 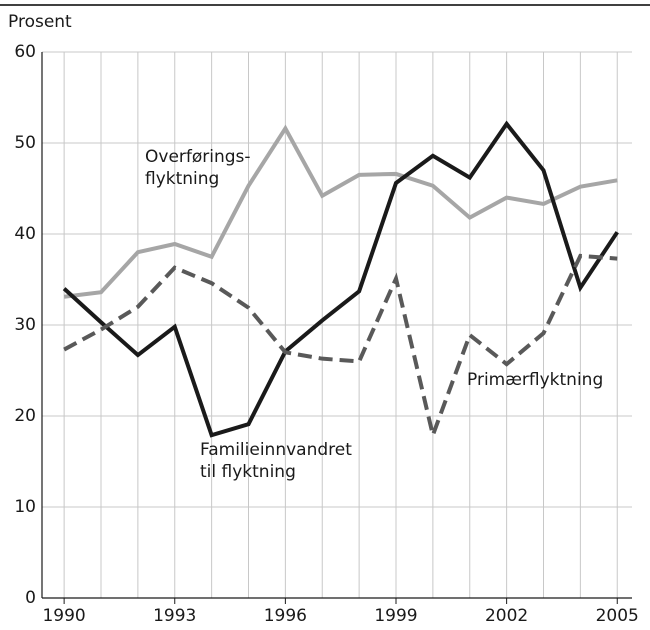 I want to click on y-tick-label: 40, so click(x=25, y=234).